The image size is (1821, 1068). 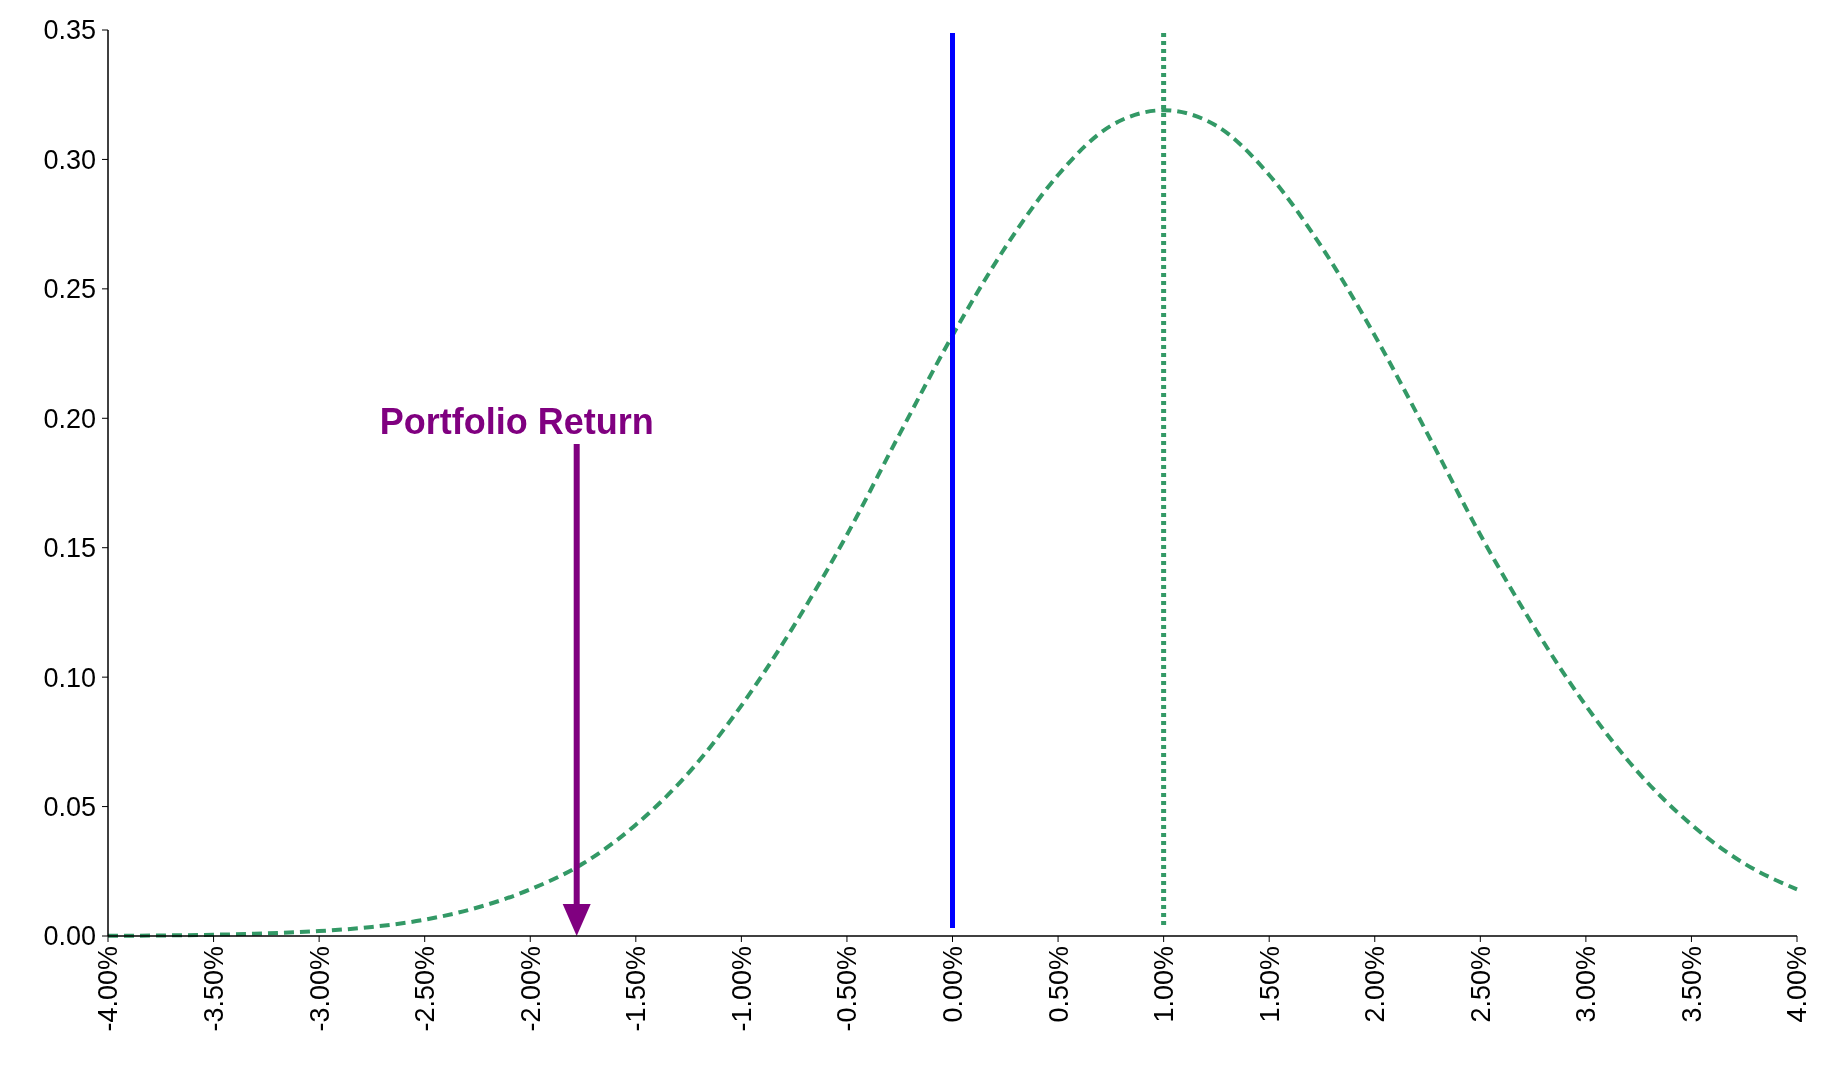 I want to click on x-tick-label: -1.50%, so click(x=636, y=989).